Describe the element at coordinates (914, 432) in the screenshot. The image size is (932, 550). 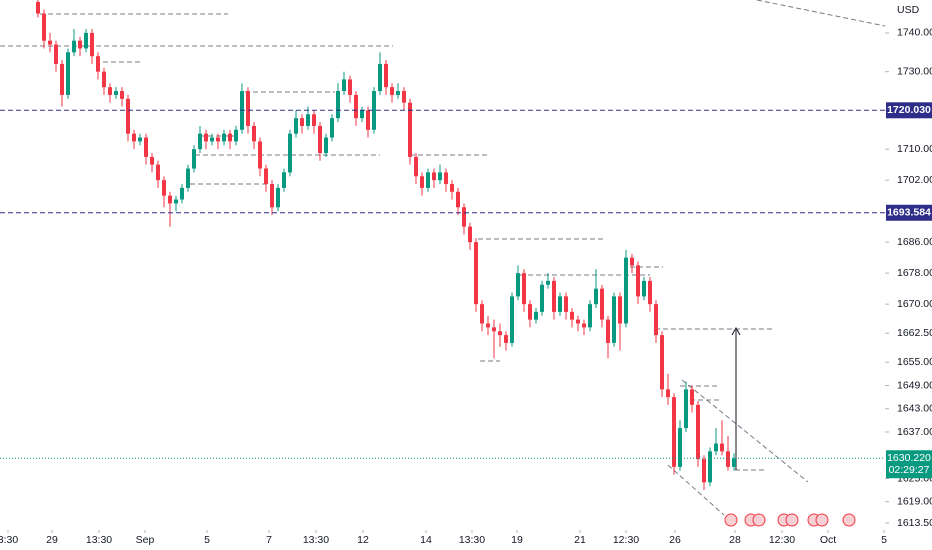
I see `y-tick-label: 1637.000` at that location.